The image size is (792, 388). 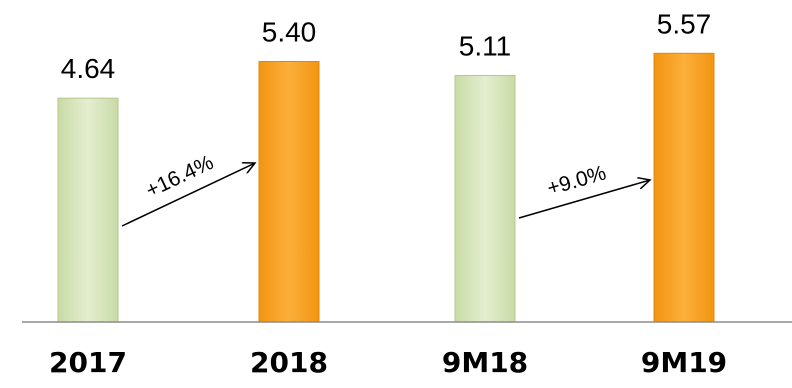 What do you see at coordinates (289, 362) in the screenshot?
I see `category-label-2018: 2018` at bounding box center [289, 362].